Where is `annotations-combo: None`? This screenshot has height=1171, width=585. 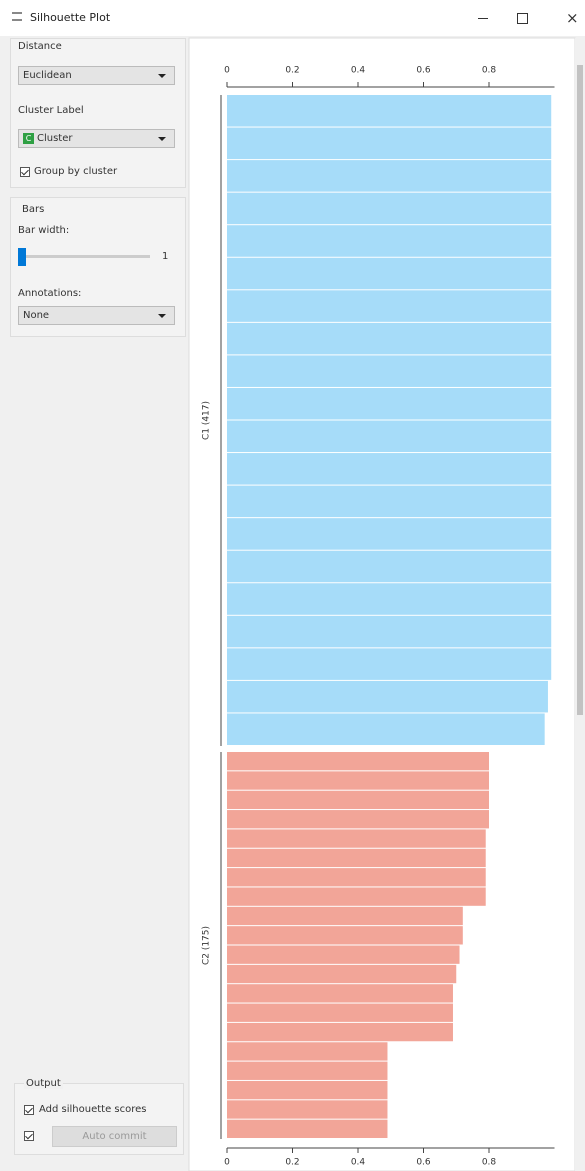 annotations-combo: None is located at coordinates (96, 315).